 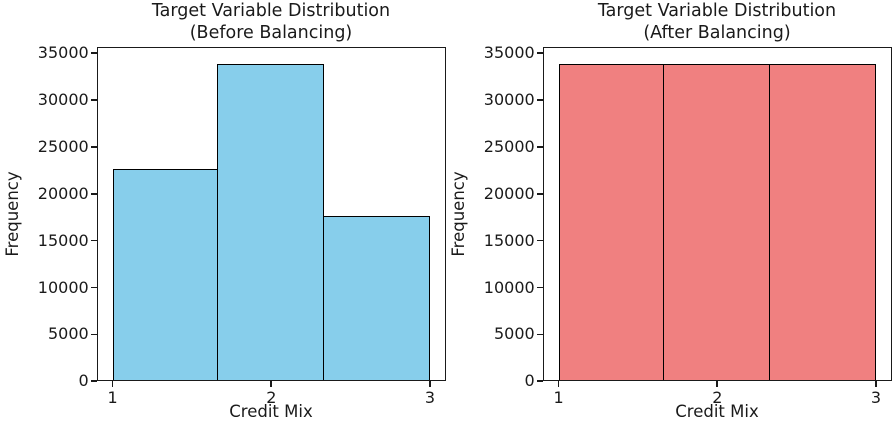 I want to click on chart-title-line2: (After Balancing), so click(x=717, y=32).